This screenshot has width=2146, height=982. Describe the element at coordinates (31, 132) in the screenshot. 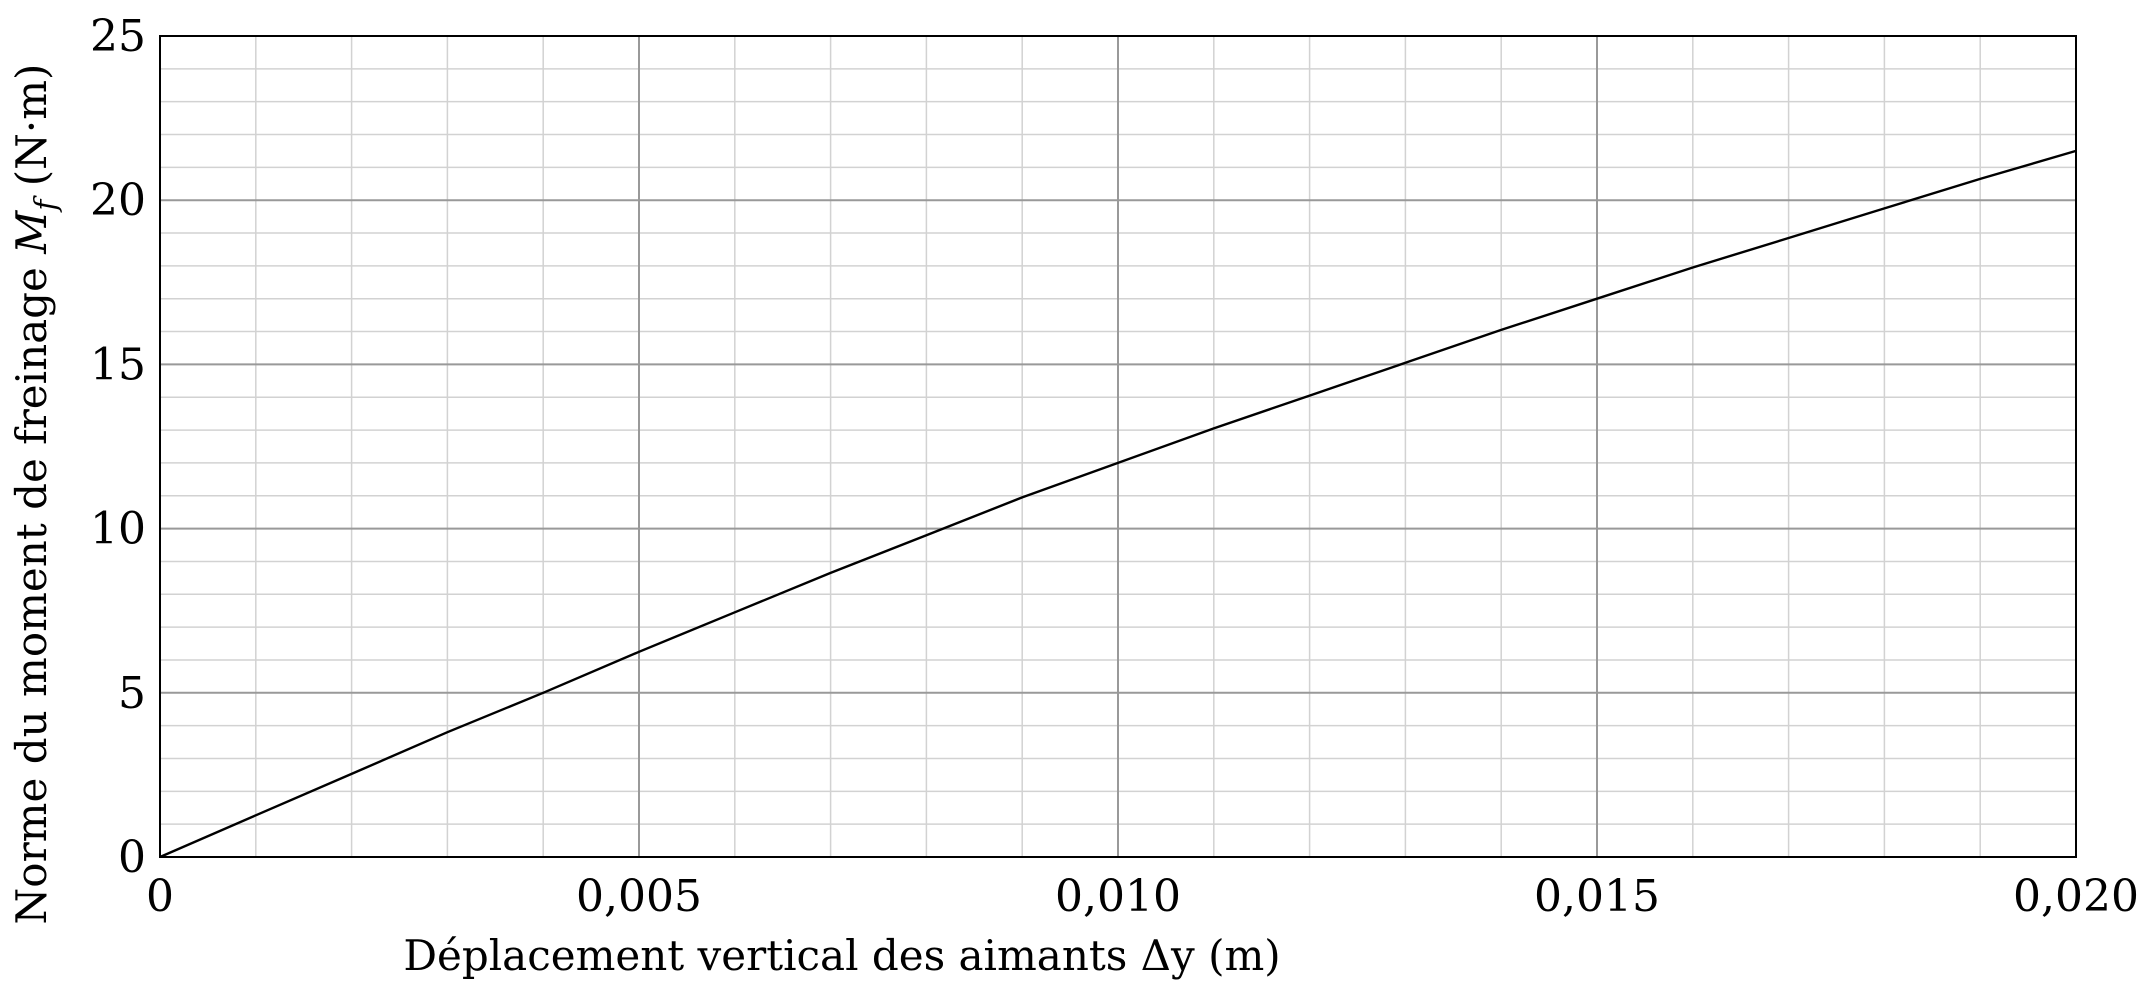

I see `y-axis-label-post: (N·m)` at that location.